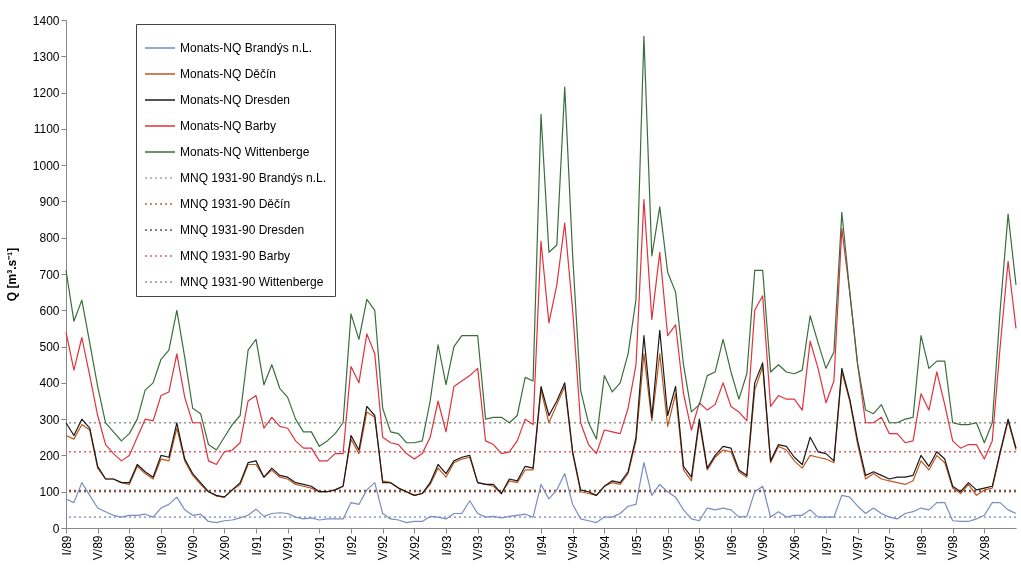 This screenshot has height=570, width=1021. I want to click on x-tick-label: I/94, so click(541, 545).